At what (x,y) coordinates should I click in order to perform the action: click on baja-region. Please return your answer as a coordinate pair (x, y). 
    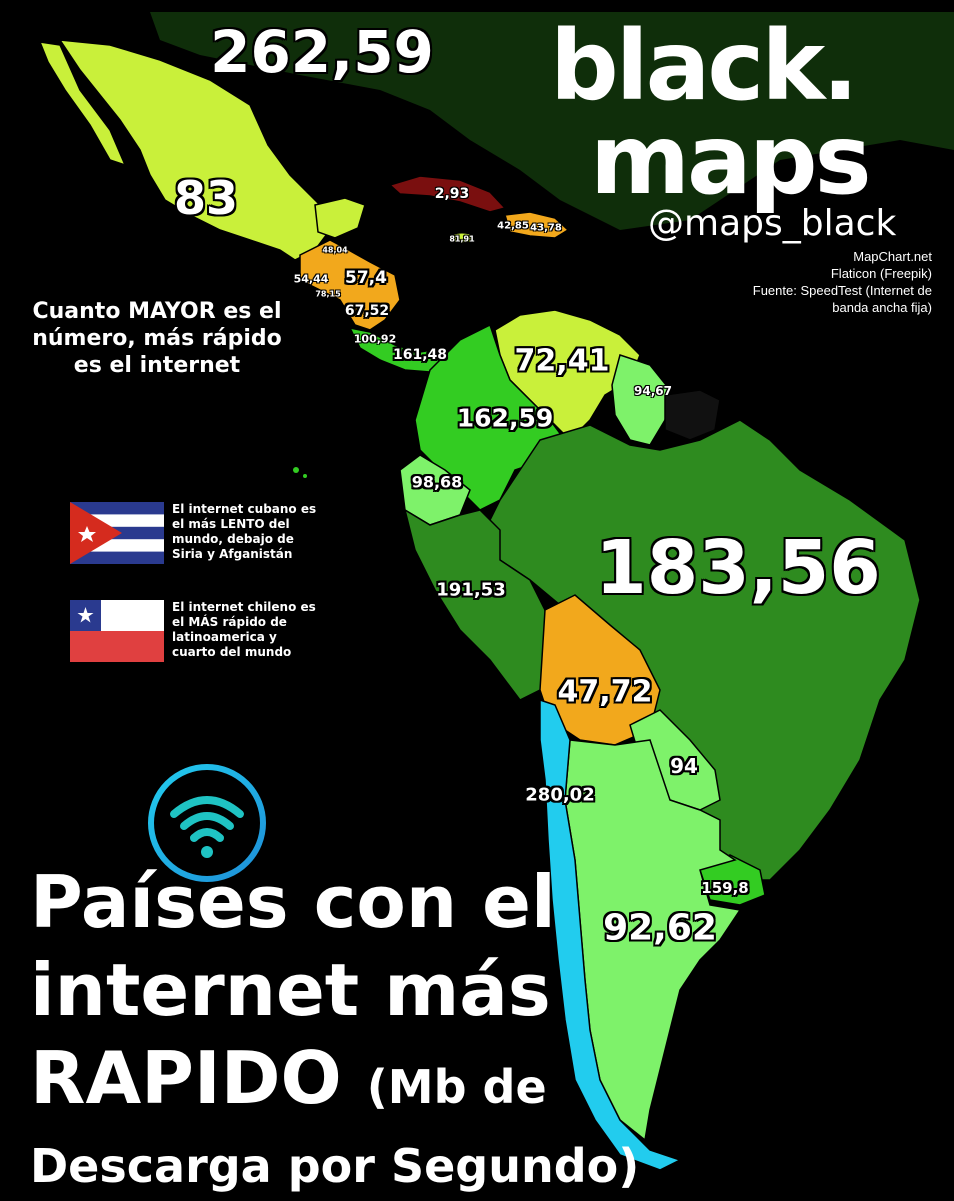
    Looking at the image, I should click on (82, 104).